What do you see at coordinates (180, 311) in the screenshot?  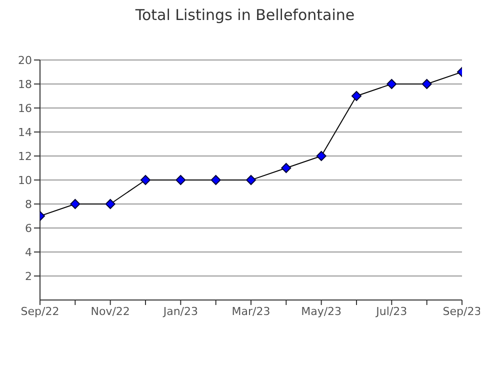 I see `x-tick-label: Jan/23` at bounding box center [180, 311].